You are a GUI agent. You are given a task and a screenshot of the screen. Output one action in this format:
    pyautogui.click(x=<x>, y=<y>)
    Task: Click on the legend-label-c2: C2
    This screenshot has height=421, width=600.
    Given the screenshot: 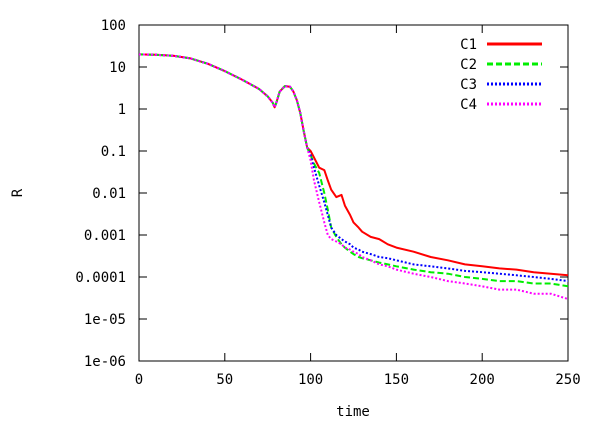 What is the action you would take?
    pyautogui.click(x=468, y=65)
    